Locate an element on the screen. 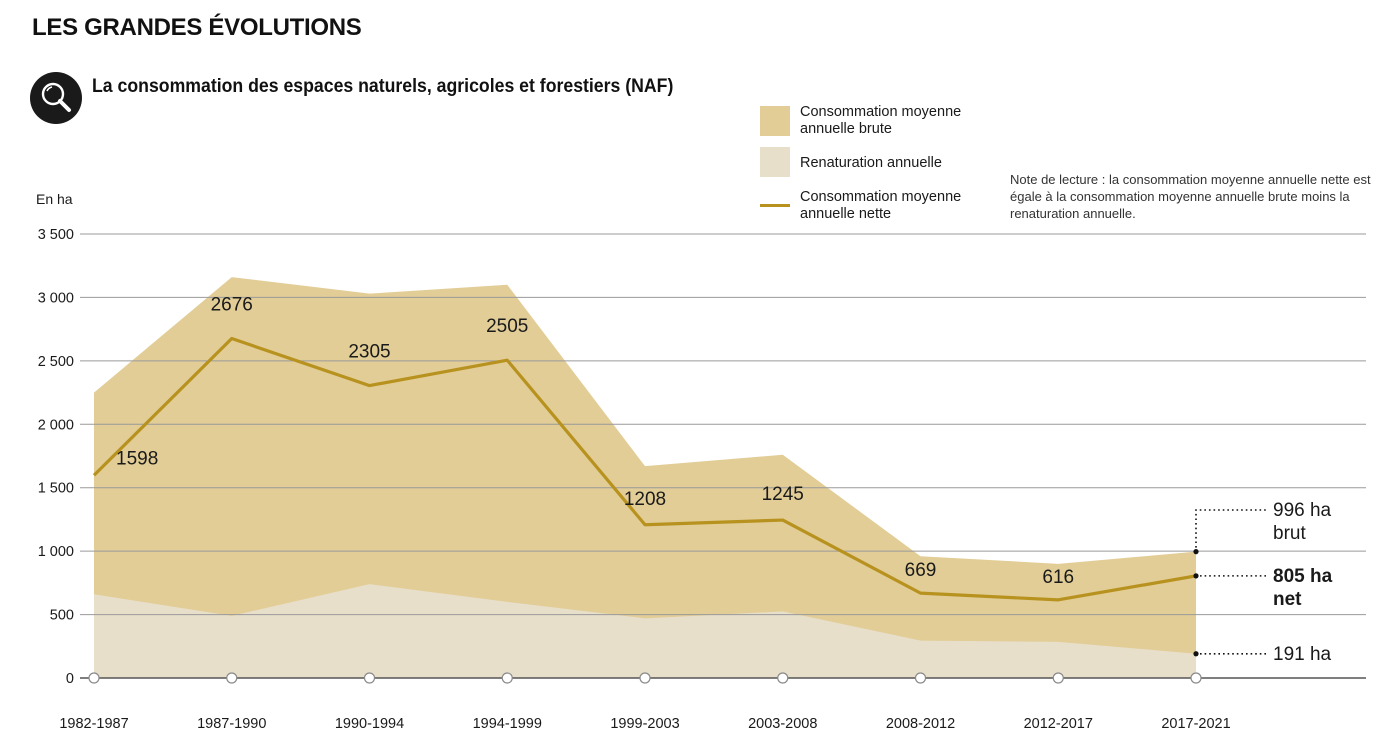  y-tick-label: 3 000 is located at coordinates (56, 298).